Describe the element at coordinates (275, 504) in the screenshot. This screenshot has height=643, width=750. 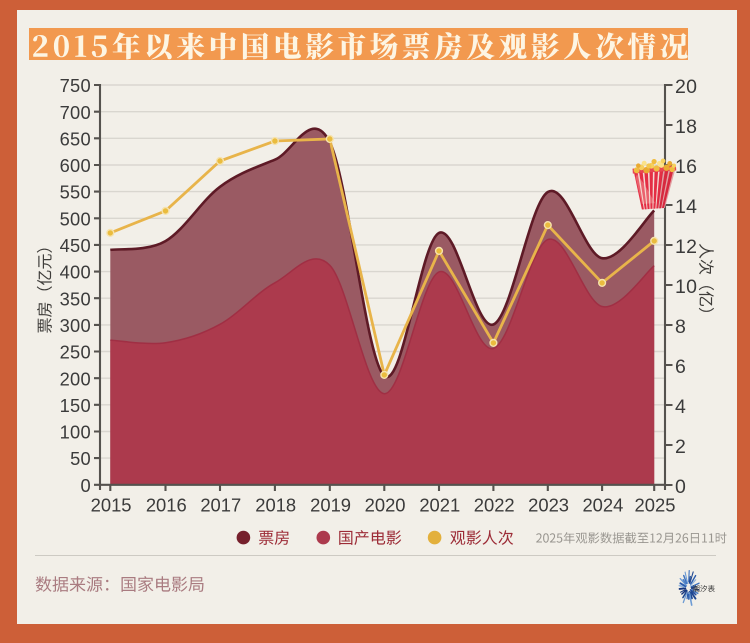
I see `svg-text: 2018` at that location.